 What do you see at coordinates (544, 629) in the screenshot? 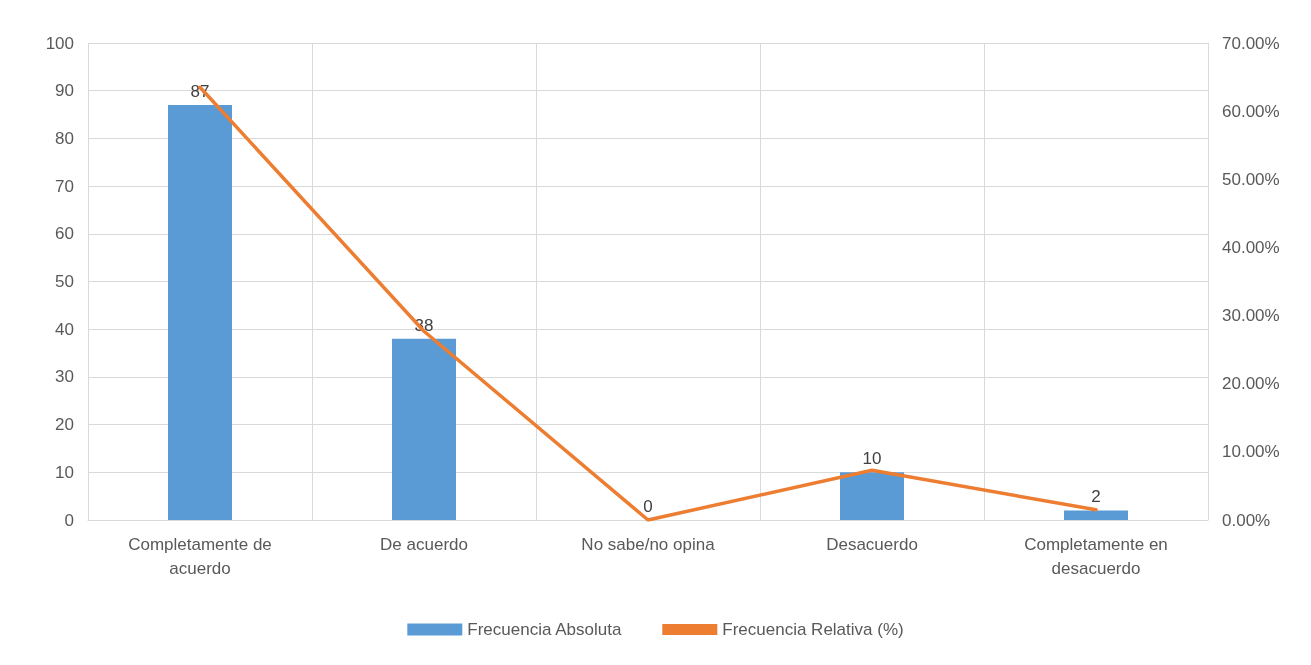
I see `legend-label: Frecuencia Absoluta` at bounding box center [544, 629].